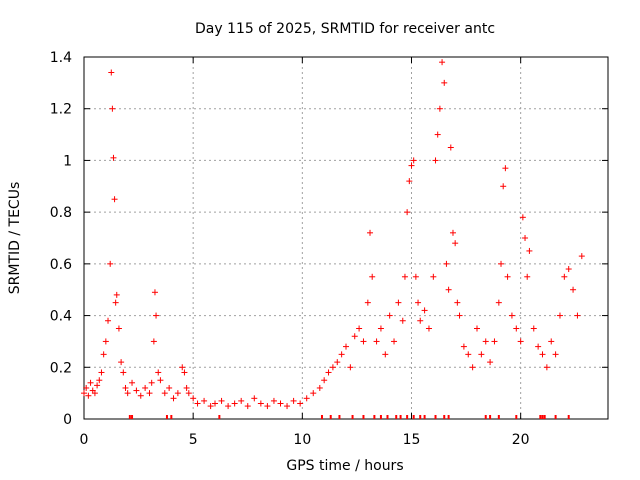 This screenshot has height=480, width=640. I want to click on x-tick-label: 10, so click(302, 440).